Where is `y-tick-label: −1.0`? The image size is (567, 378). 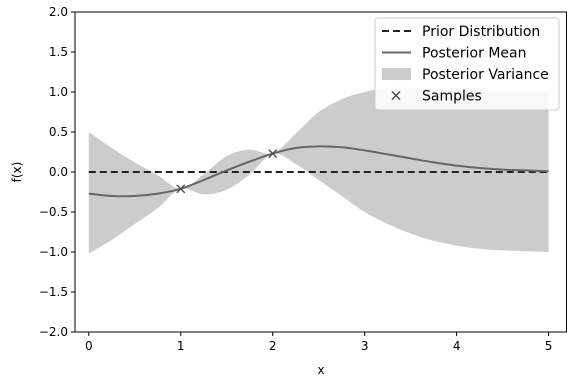 y-tick-label: −1.0 is located at coordinates (53, 252).